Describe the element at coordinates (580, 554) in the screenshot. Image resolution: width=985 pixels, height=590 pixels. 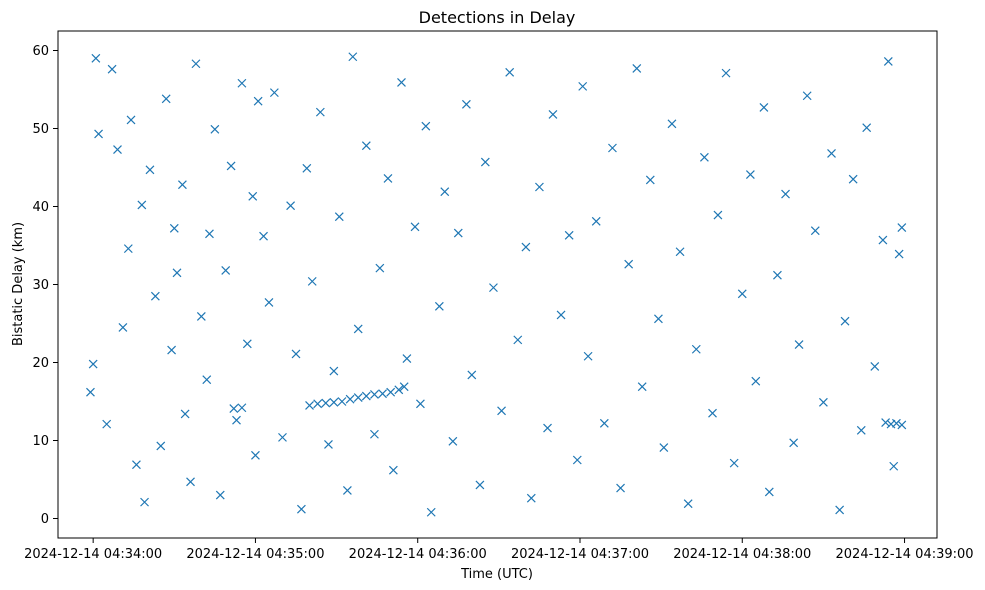
I see `x-tick-label: 2024-12-14 04:37:00` at that location.